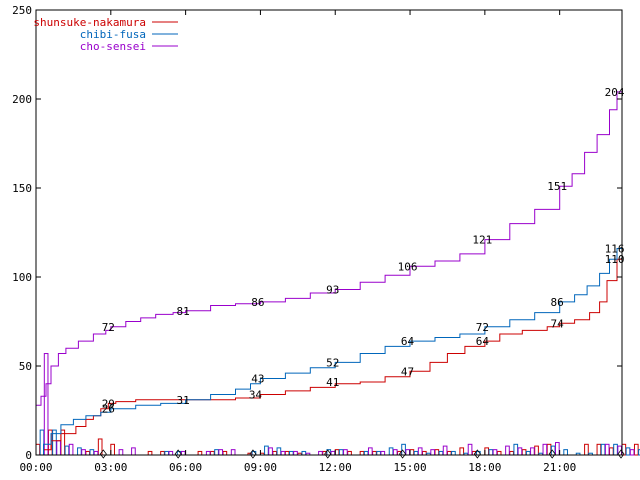 The height and width of the screenshot is (480, 640). Describe the element at coordinates (260, 467) in the screenshot. I see `x-tick-label: 09:00` at that location.